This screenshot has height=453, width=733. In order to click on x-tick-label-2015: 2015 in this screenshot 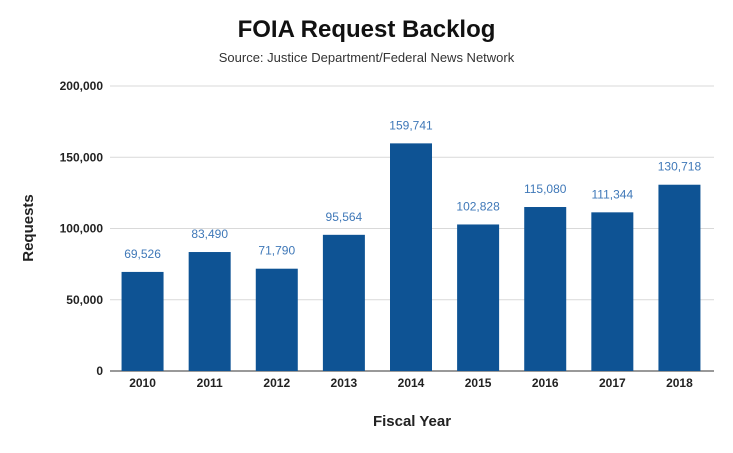, I will do `click(478, 383)`.